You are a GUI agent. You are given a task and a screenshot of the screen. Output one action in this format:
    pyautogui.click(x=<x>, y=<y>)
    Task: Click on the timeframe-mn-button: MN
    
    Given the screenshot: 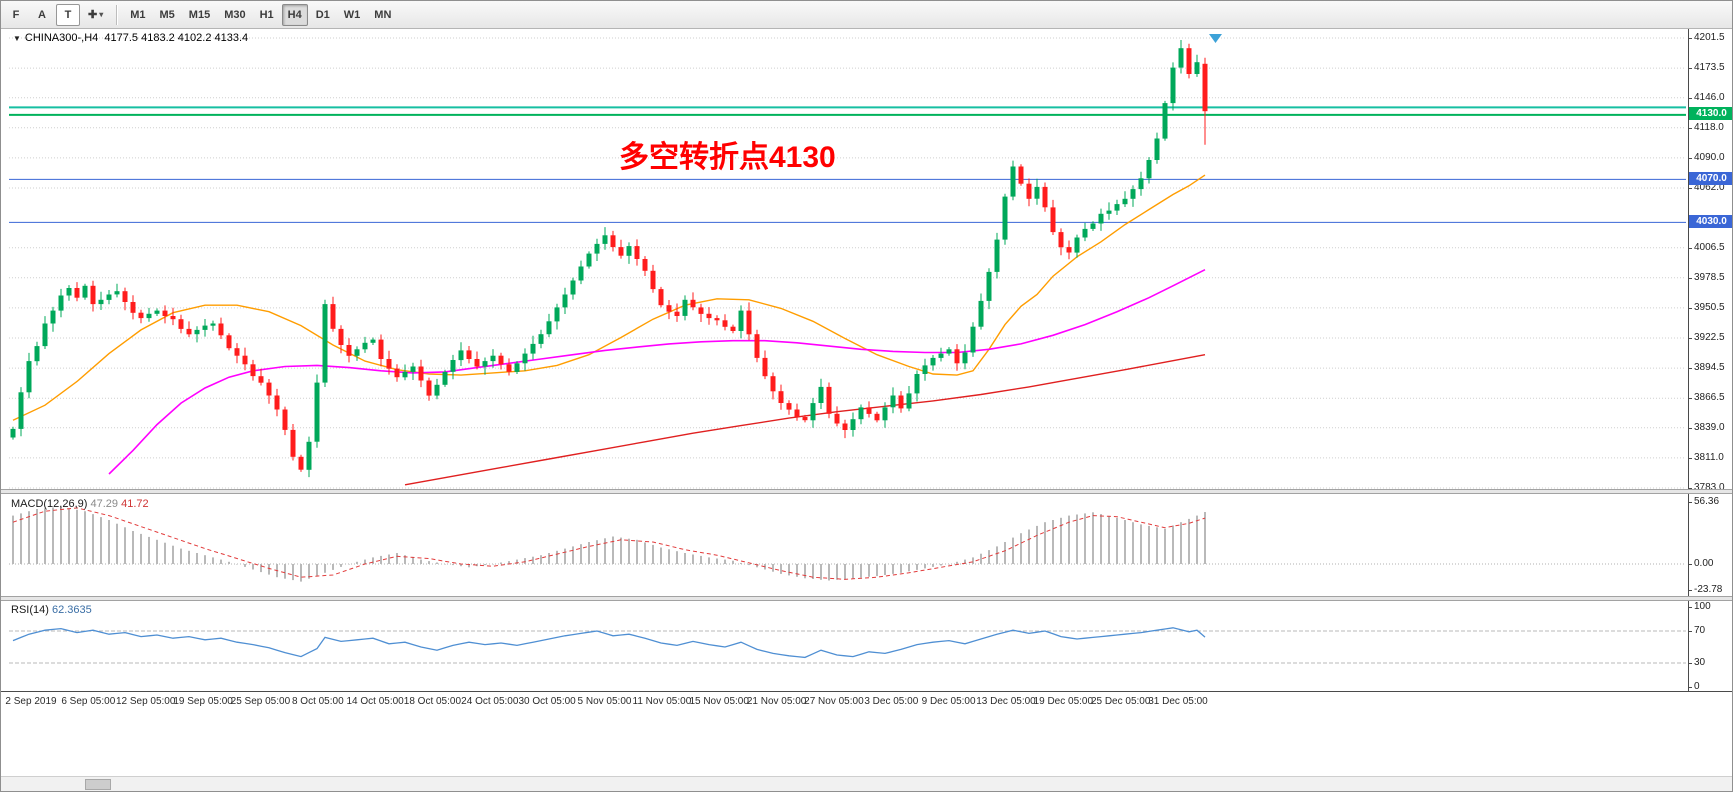 What is the action you would take?
    pyautogui.click(x=382, y=15)
    